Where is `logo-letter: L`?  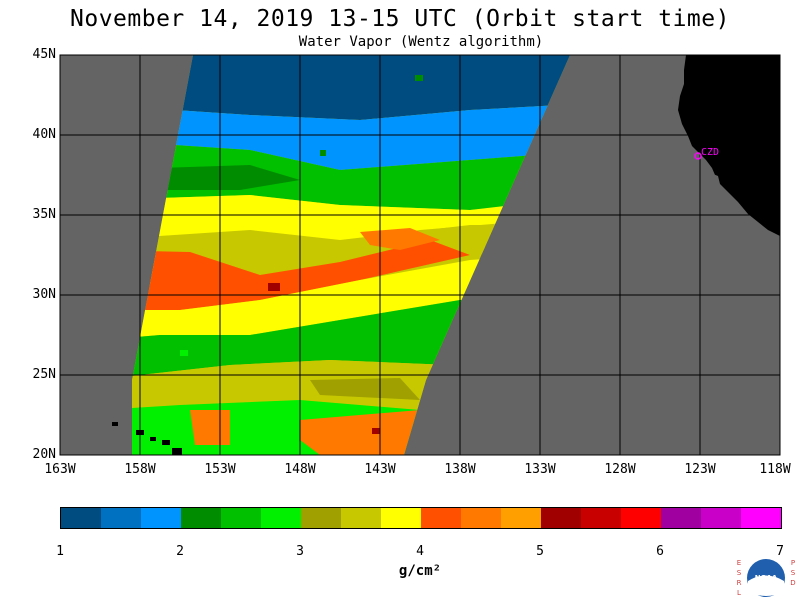 logo-letter: L is located at coordinates (739, 593).